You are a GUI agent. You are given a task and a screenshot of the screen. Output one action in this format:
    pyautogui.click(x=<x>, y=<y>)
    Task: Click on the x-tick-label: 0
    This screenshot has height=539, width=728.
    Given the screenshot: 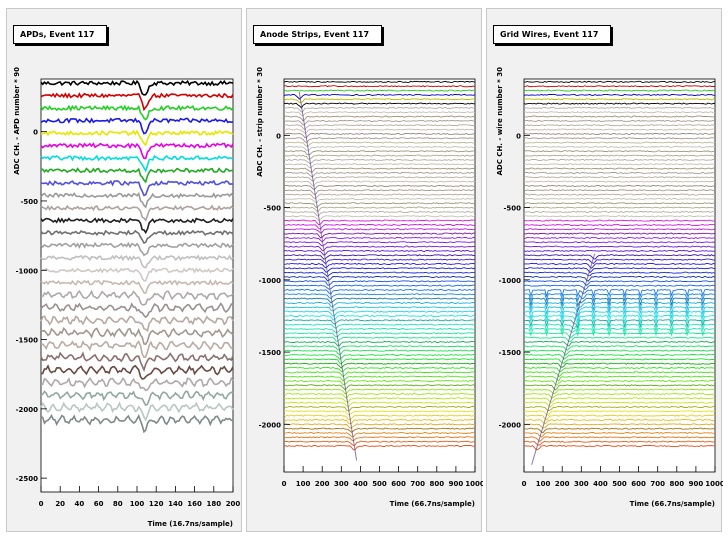 What is the action you would take?
    pyautogui.click(x=284, y=484)
    